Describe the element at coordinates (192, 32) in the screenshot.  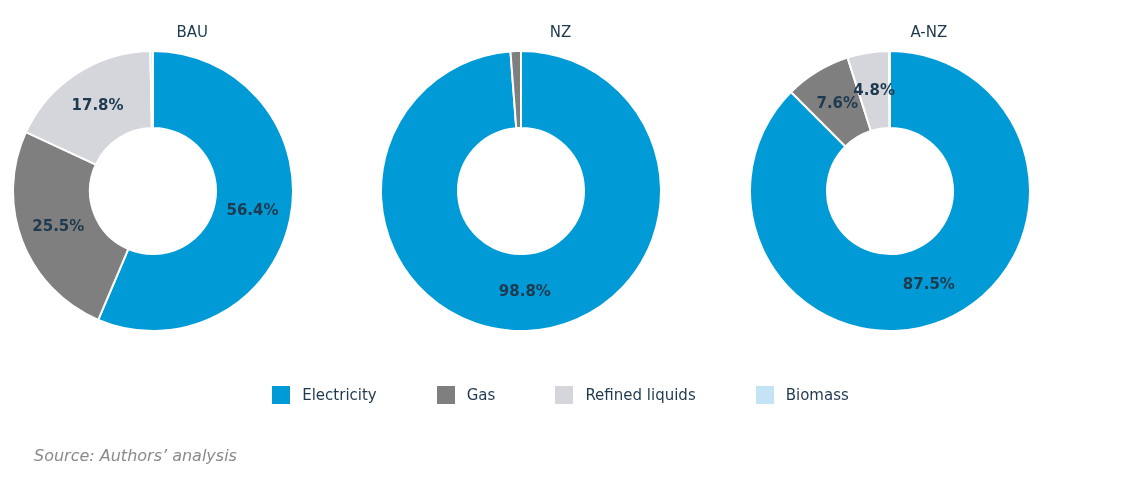
I see `chart-title: BAU` at that location.